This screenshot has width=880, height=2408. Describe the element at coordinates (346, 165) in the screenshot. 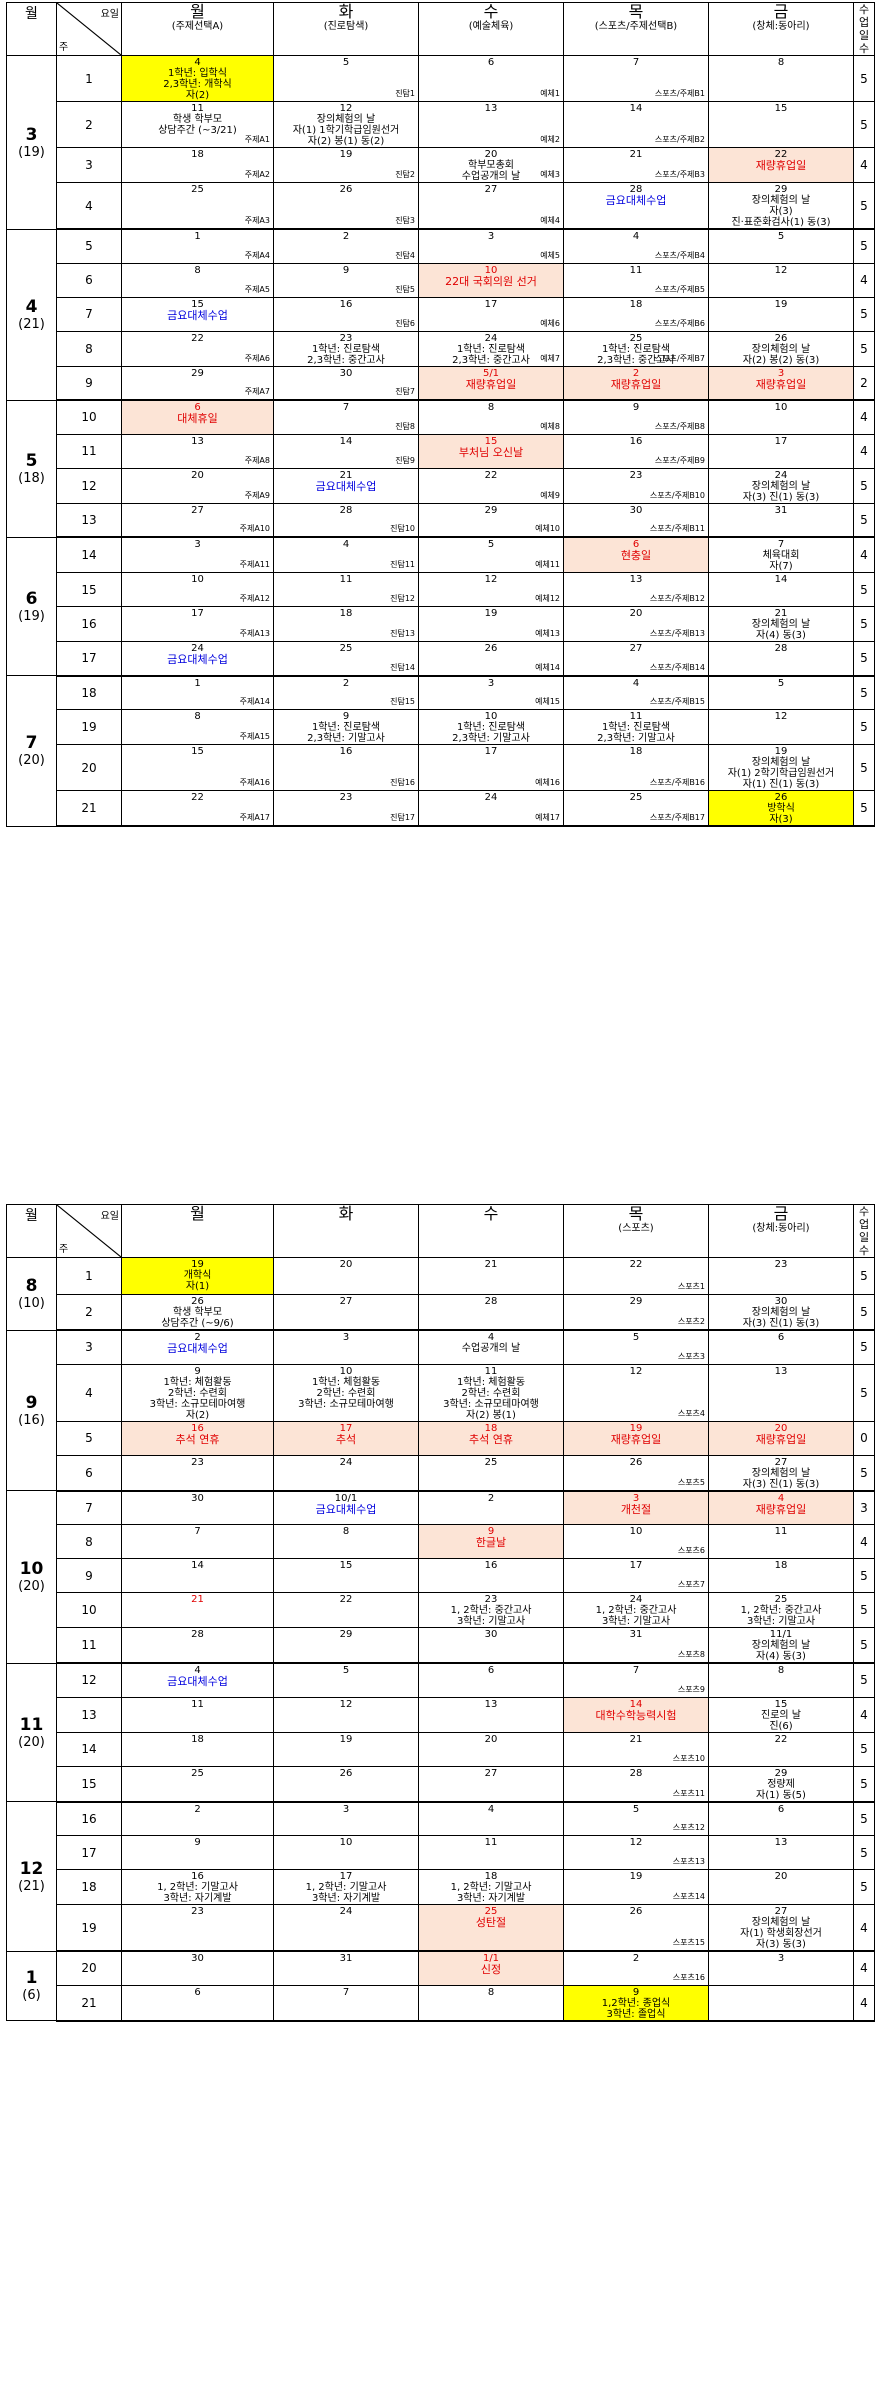

I see `calendar-day-cell: 19 진탐2` at that location.